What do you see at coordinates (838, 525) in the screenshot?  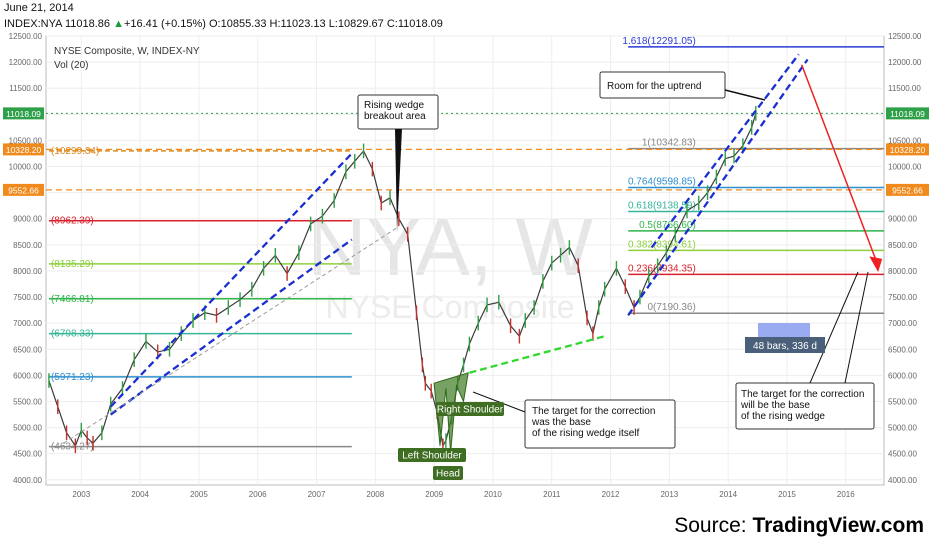 I see `source-brand: TradingView.com` at bounding box center [838, 525].